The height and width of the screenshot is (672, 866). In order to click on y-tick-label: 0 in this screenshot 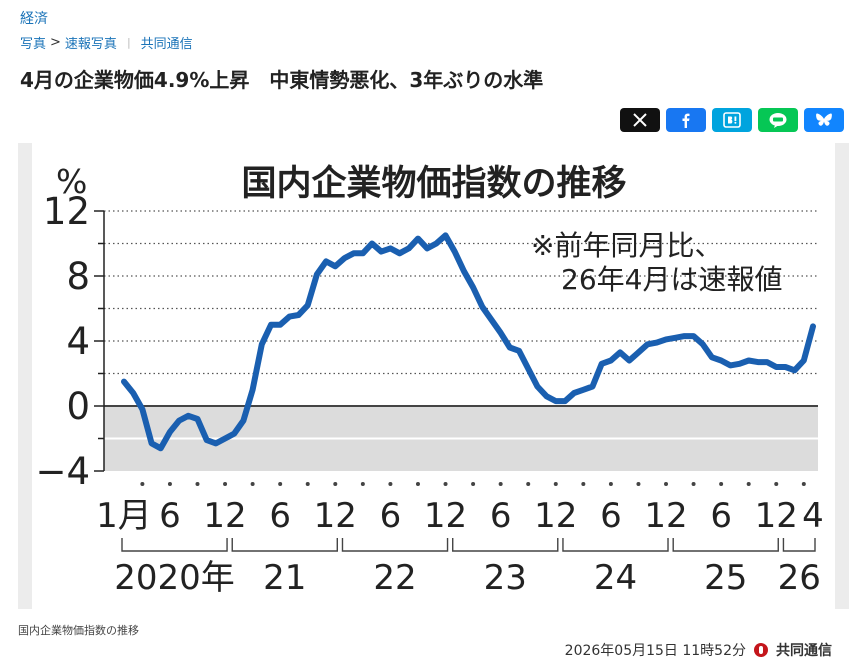, I will do `click(78, 406)`.